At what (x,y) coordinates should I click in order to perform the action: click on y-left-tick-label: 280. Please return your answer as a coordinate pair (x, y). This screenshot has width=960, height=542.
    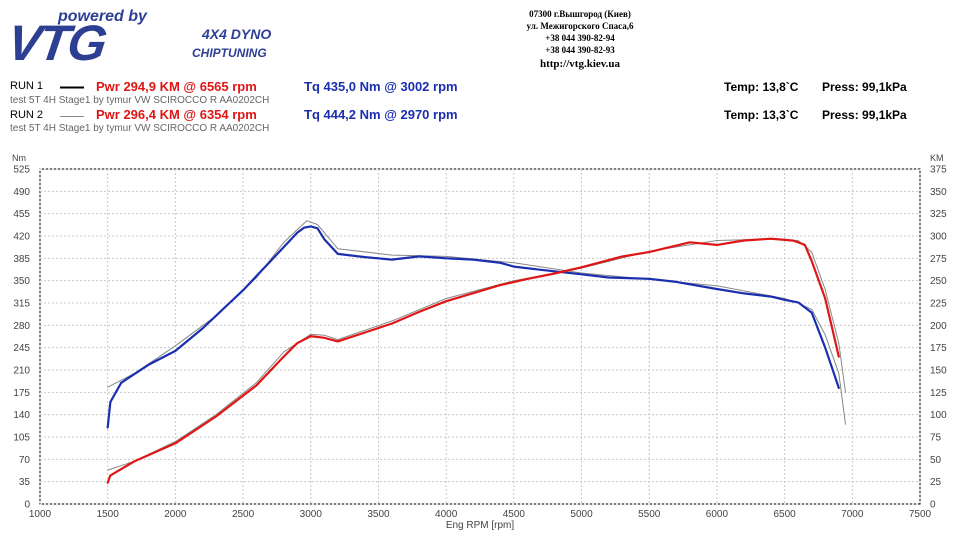
    Looking at the image, I should click on (21, 326).